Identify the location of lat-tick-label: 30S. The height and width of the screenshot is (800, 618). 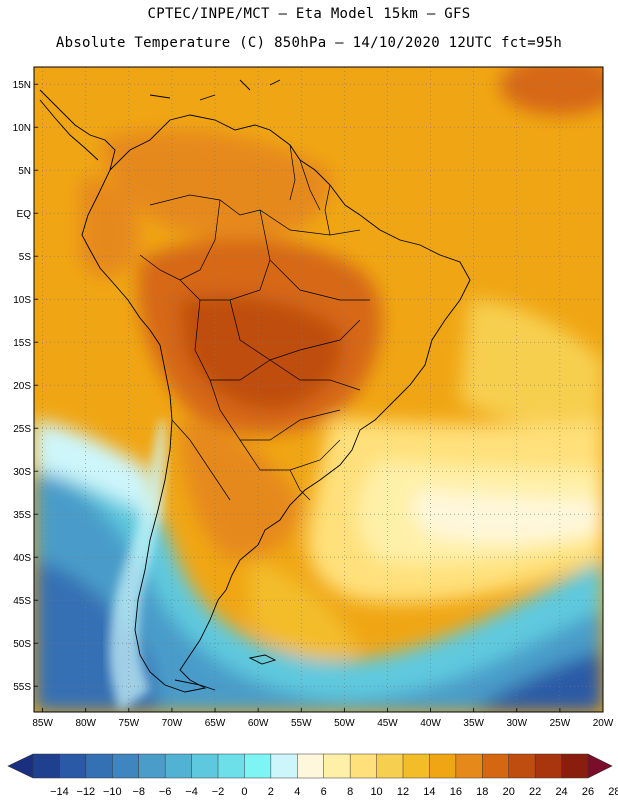
(22, 472).